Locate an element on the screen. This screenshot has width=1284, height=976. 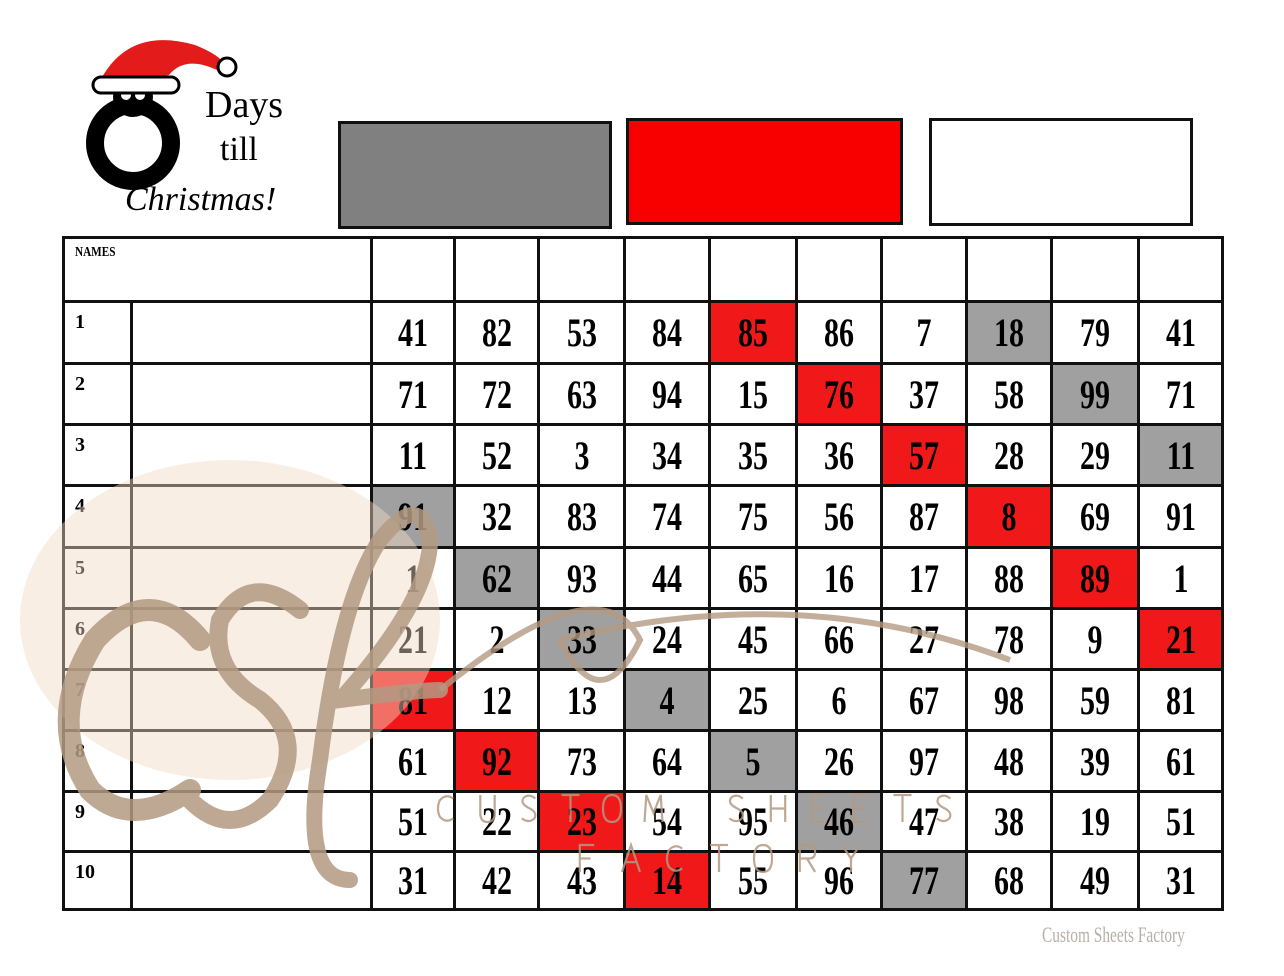
number-value: 16 is located at coordinates (839, 578).